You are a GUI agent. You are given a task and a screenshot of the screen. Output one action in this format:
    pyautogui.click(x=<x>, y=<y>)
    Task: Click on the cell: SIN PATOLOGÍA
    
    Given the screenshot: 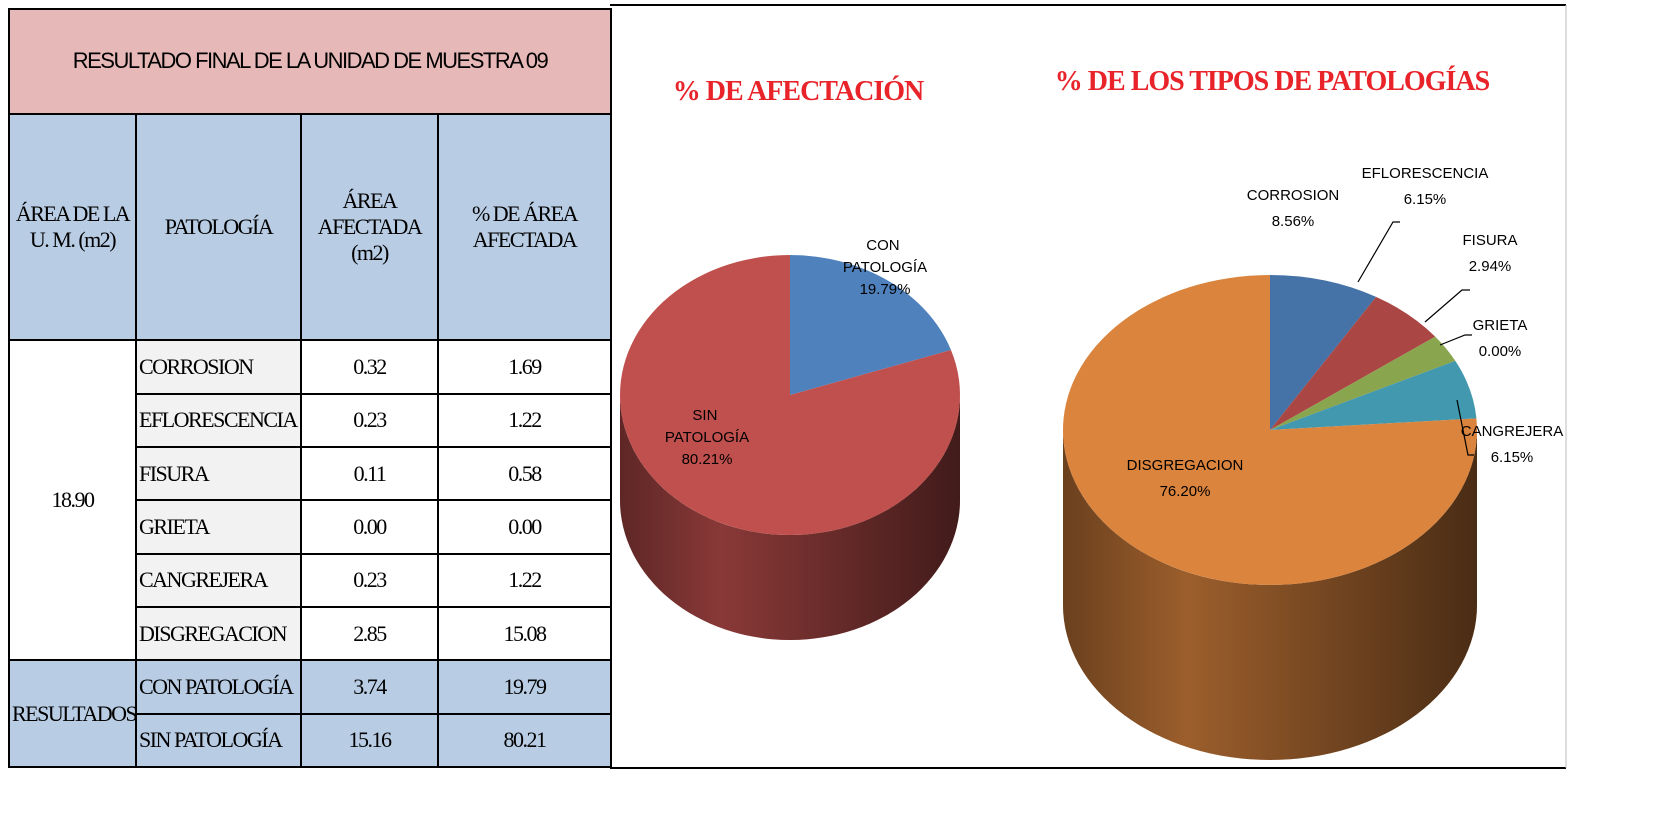 What is the action you would take?
    pyautogui.click(x=218, y=740)
    